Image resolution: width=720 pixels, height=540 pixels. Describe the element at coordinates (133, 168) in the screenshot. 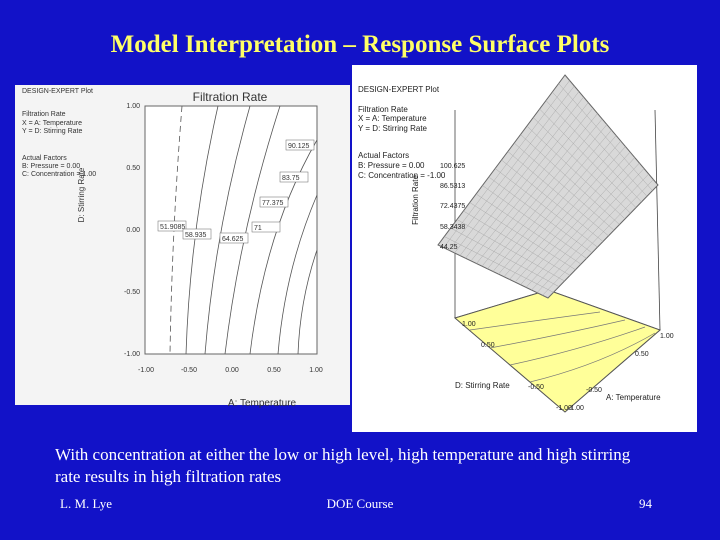

I see `y-tick-label: 0.50` at that location.